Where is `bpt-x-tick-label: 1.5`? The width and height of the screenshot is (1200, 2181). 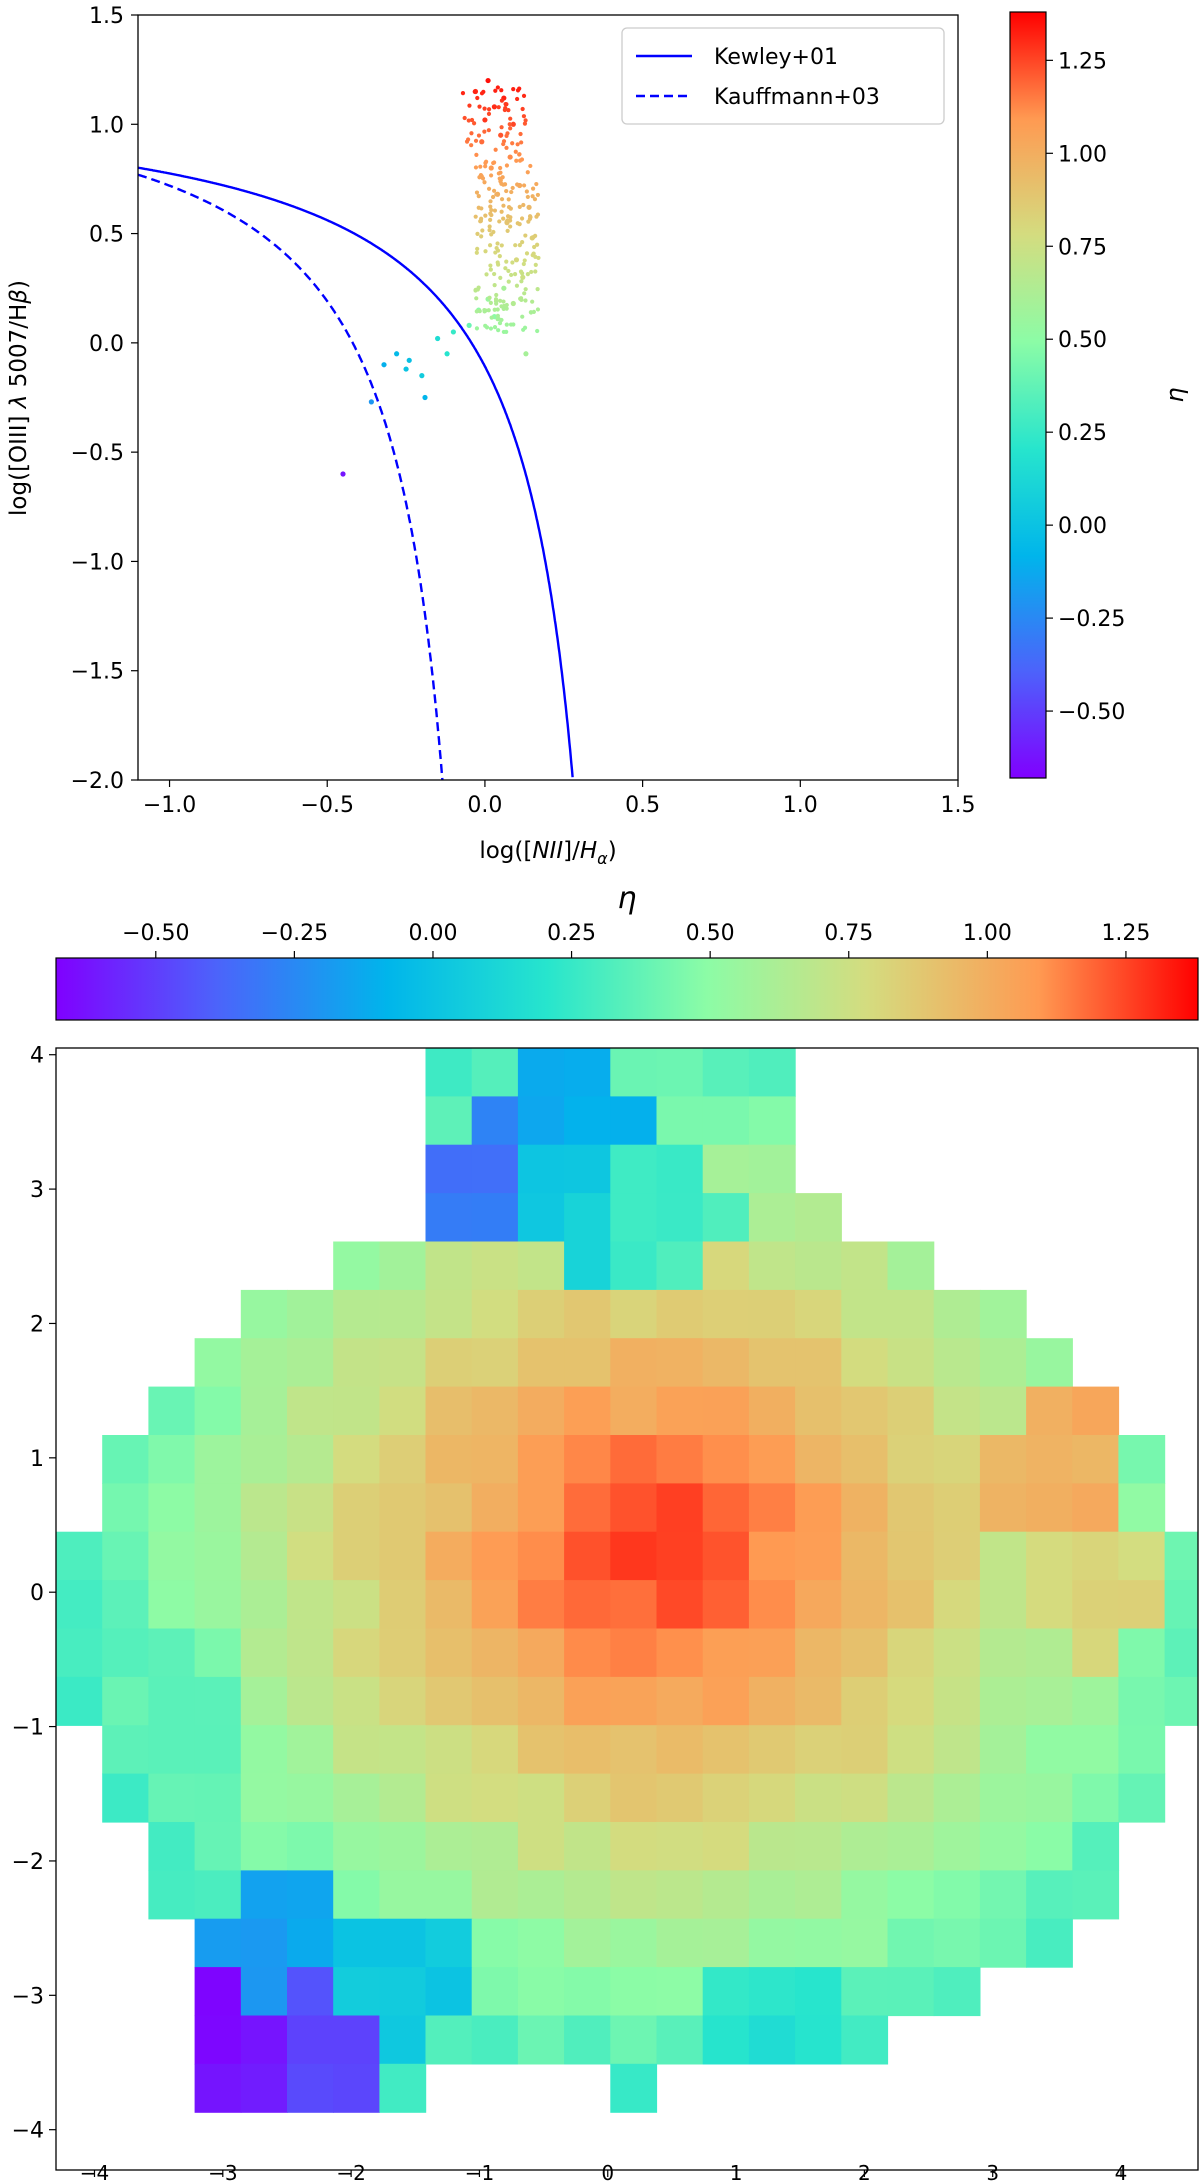 bpt-x-tick-label: 1.5 is located at coordinates (958, 805).